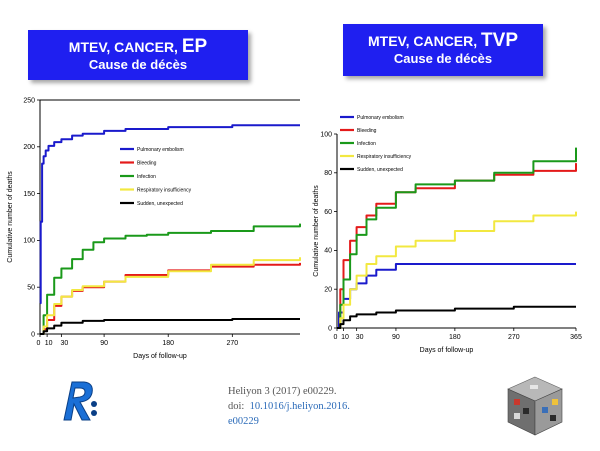 This screenshot has height=451, width=600. Describe the element at coordinates (396, 337) in the screenshot. I see `right-x-tick-label: 90` at that location.